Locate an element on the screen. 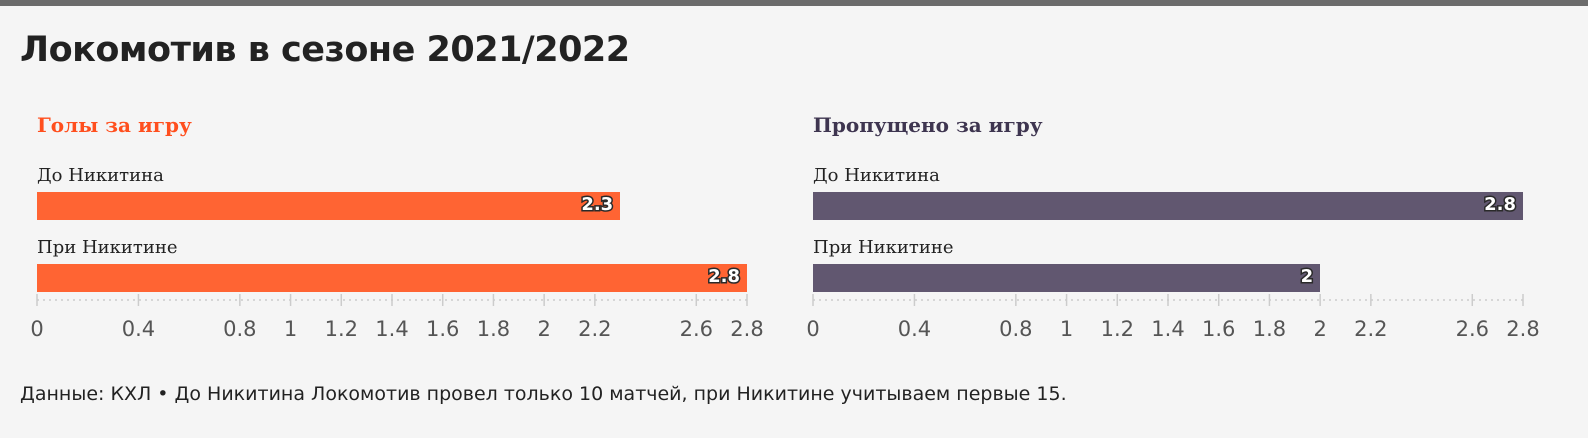 Image resolution: width=1588 pixels, height=438 pixels. bar-value-label: 2 is located at coordinates (1306, 277).